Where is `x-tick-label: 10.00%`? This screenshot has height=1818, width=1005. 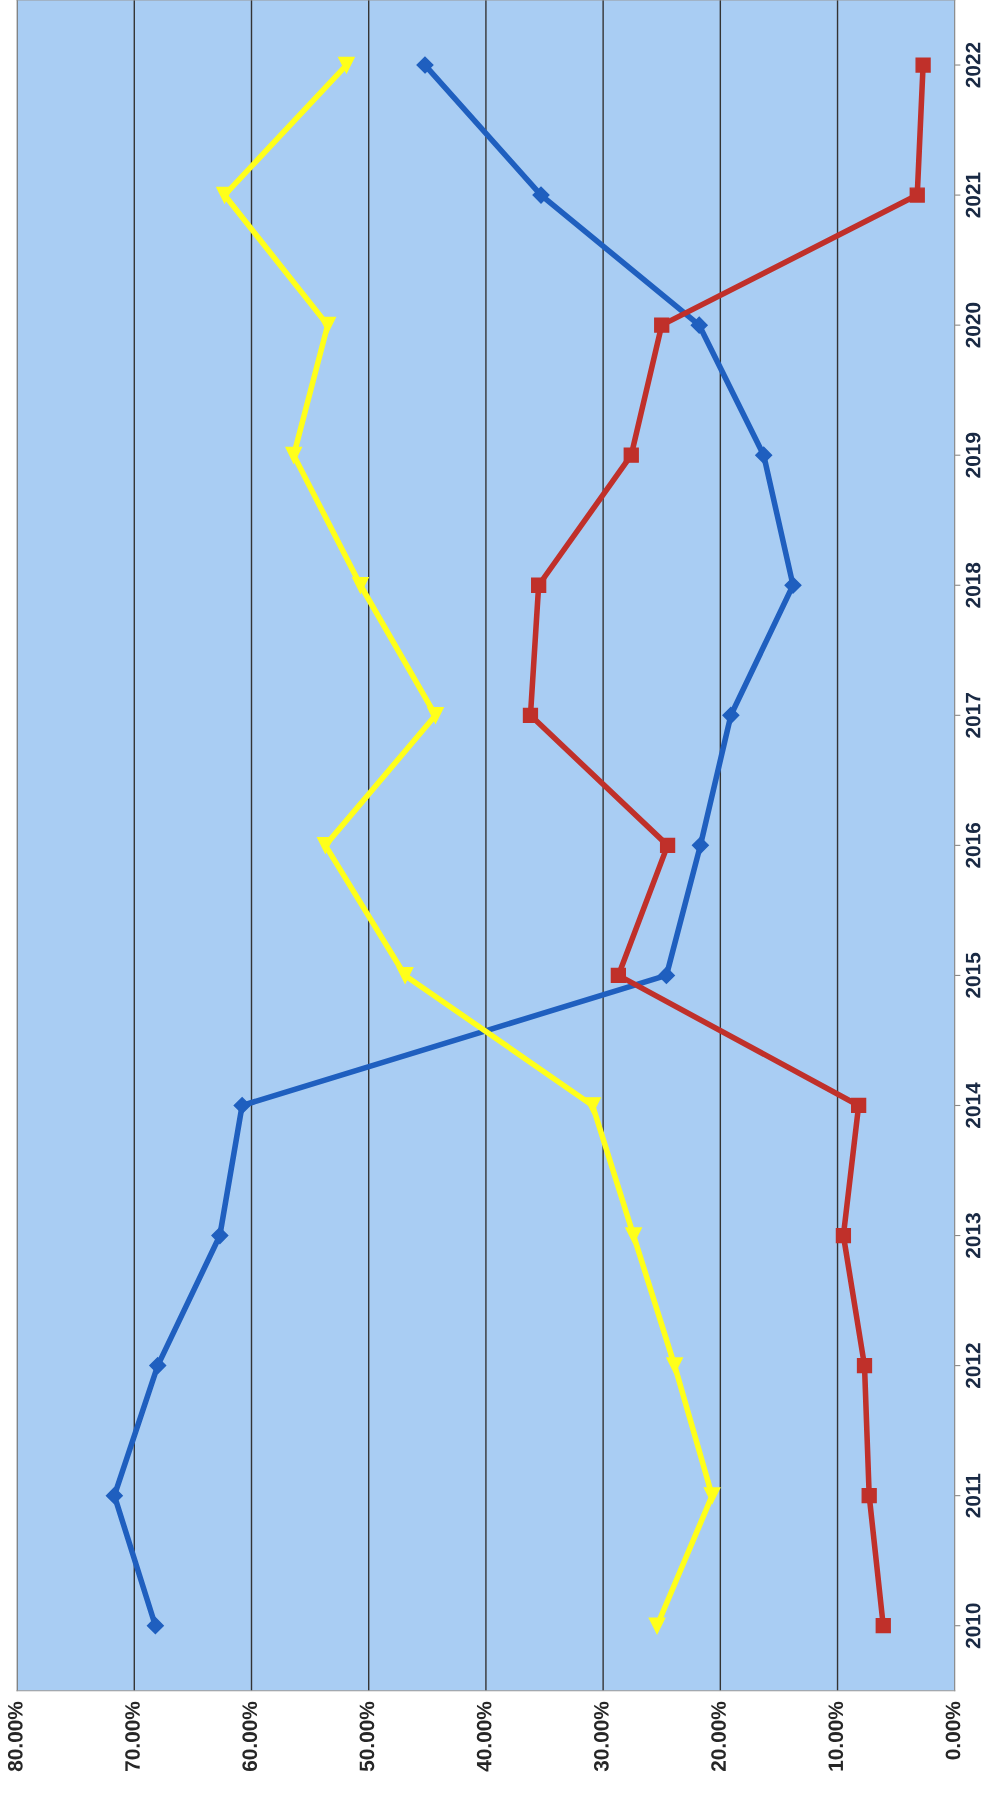 x-tick-label: 10.00% is located at coordinates (836, 1736).